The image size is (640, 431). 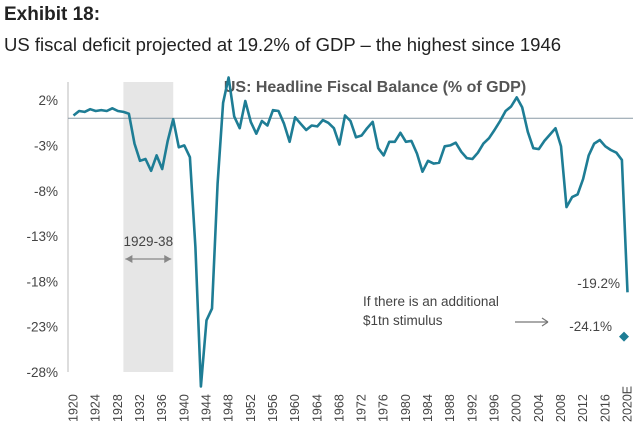 I want to click on stimulus-arrowhead, so click(x=545, y=322).